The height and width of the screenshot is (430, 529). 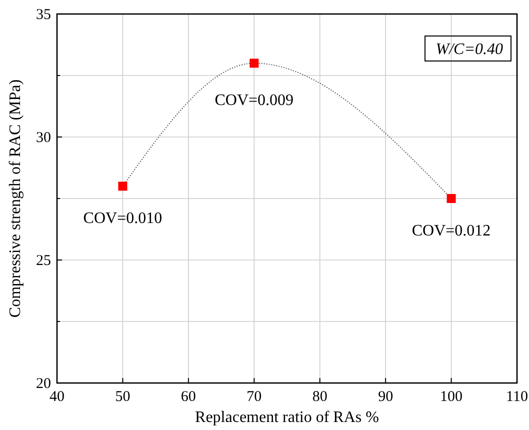 What do you see at coordinates (320, 397) in the screenshot?
I see `x-tick-label: 80` at bounding box center [320, 397].